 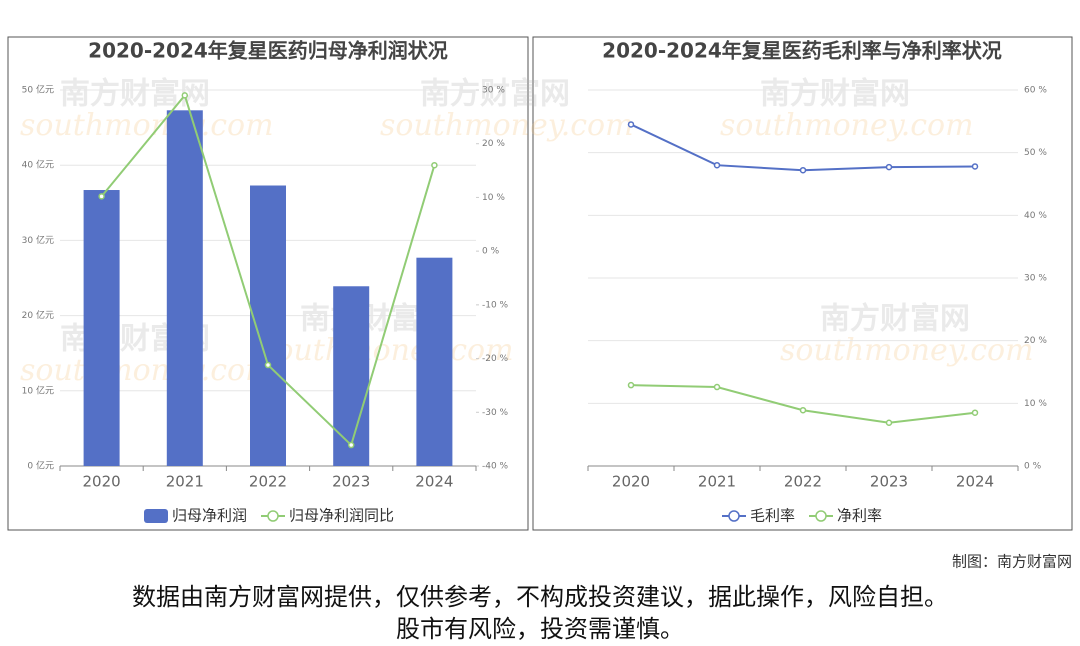 What do you see at coordinates (341, 516) in the screenshot?
I see `legend-label: 归母净利润同比` at bounding box center [341, 516].